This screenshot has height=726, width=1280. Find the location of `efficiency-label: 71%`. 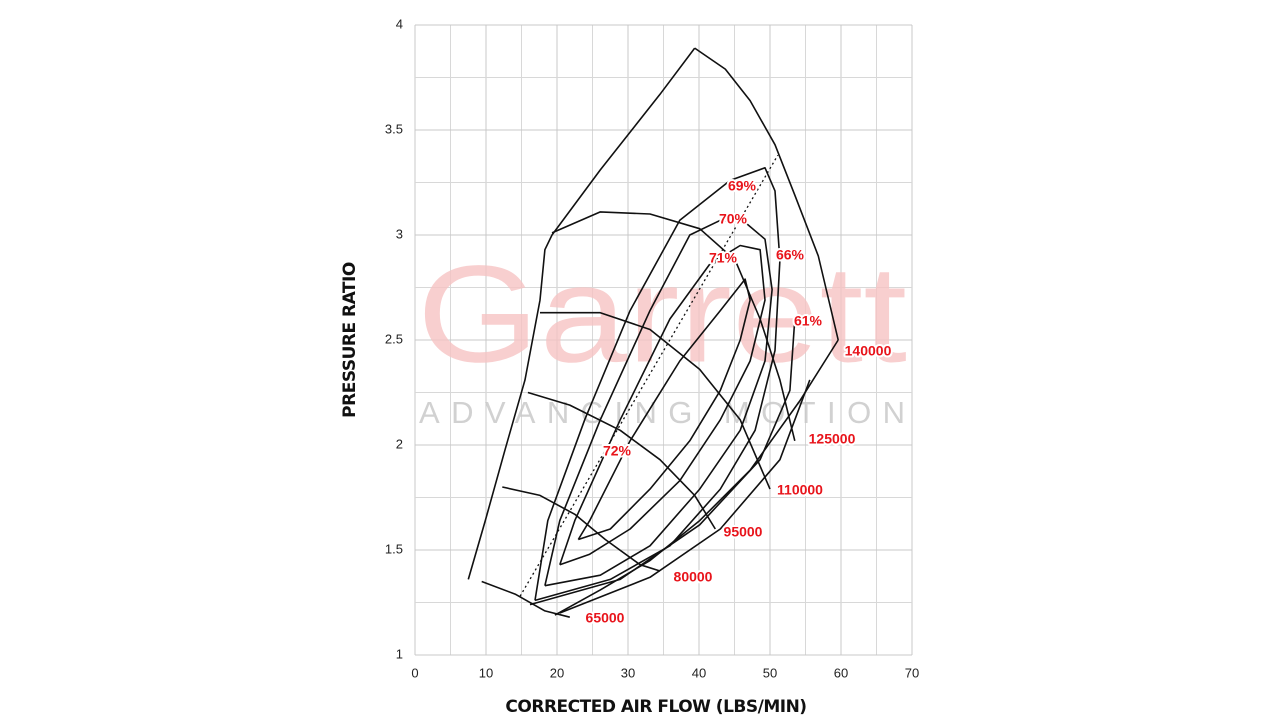

efficiency-label: 71% is located at coordinates (723, 258).